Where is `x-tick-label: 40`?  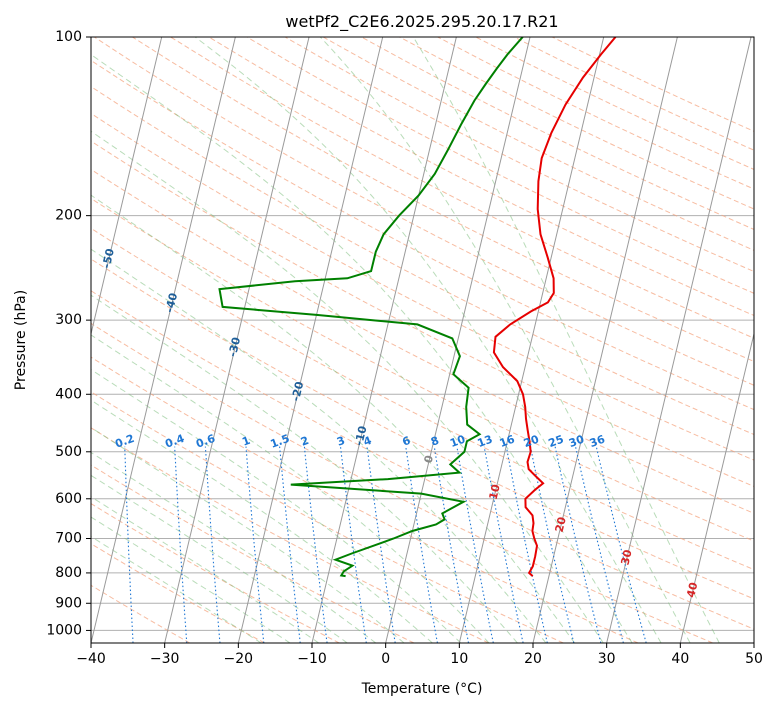
x-tick-label: 40 is located at coordinates (680, 659).